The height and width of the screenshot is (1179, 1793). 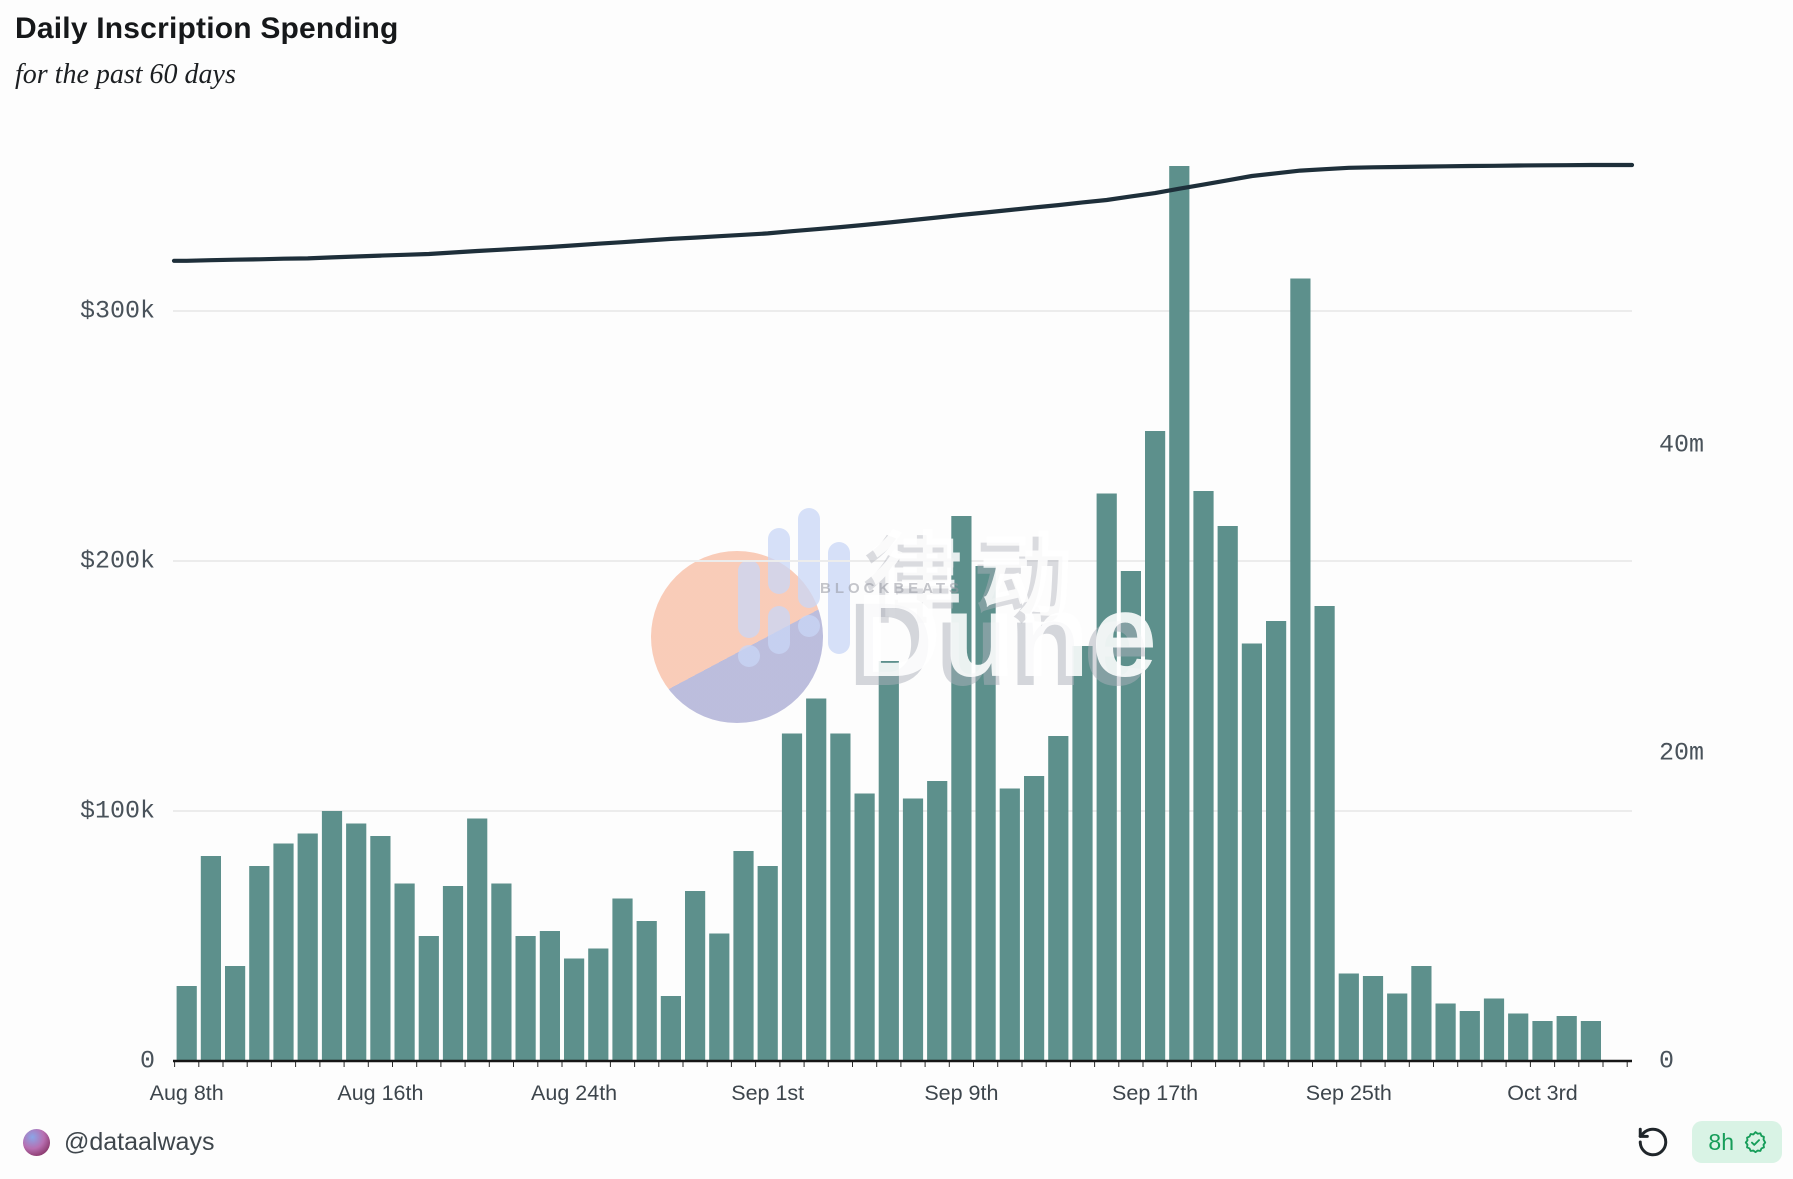 I want to click on x-axis-label: Sep 1st, so click(x=767, y=1093).